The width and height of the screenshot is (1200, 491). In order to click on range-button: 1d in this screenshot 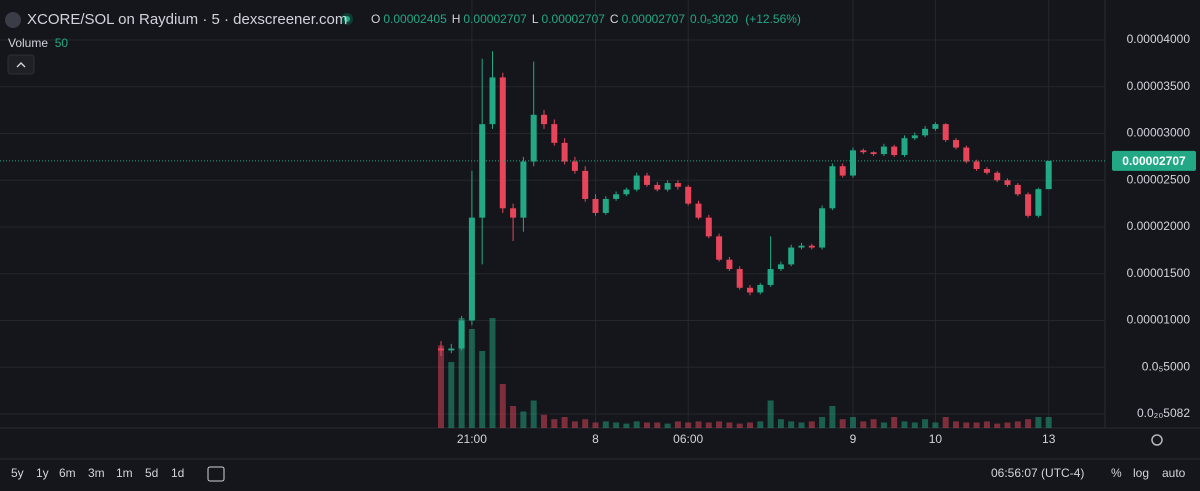, I will do `click(178, 473)`.